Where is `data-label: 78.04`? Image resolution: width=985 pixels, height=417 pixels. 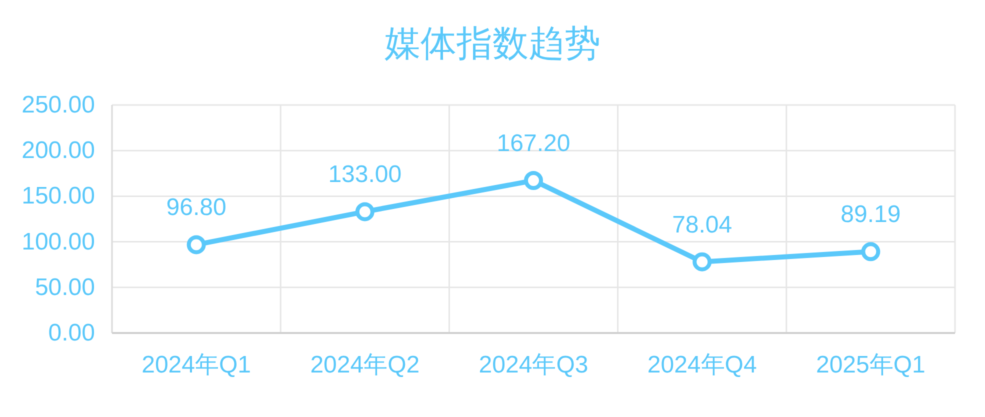 data-label: 78.04 is located at coordinates (702, 224).